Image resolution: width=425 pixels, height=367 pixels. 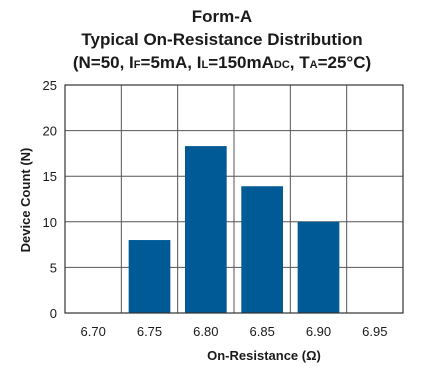 What do you see at coordinates (300, 62) in the screenshot?
I see `title-segment: , T` at bounding box center [300, 62].